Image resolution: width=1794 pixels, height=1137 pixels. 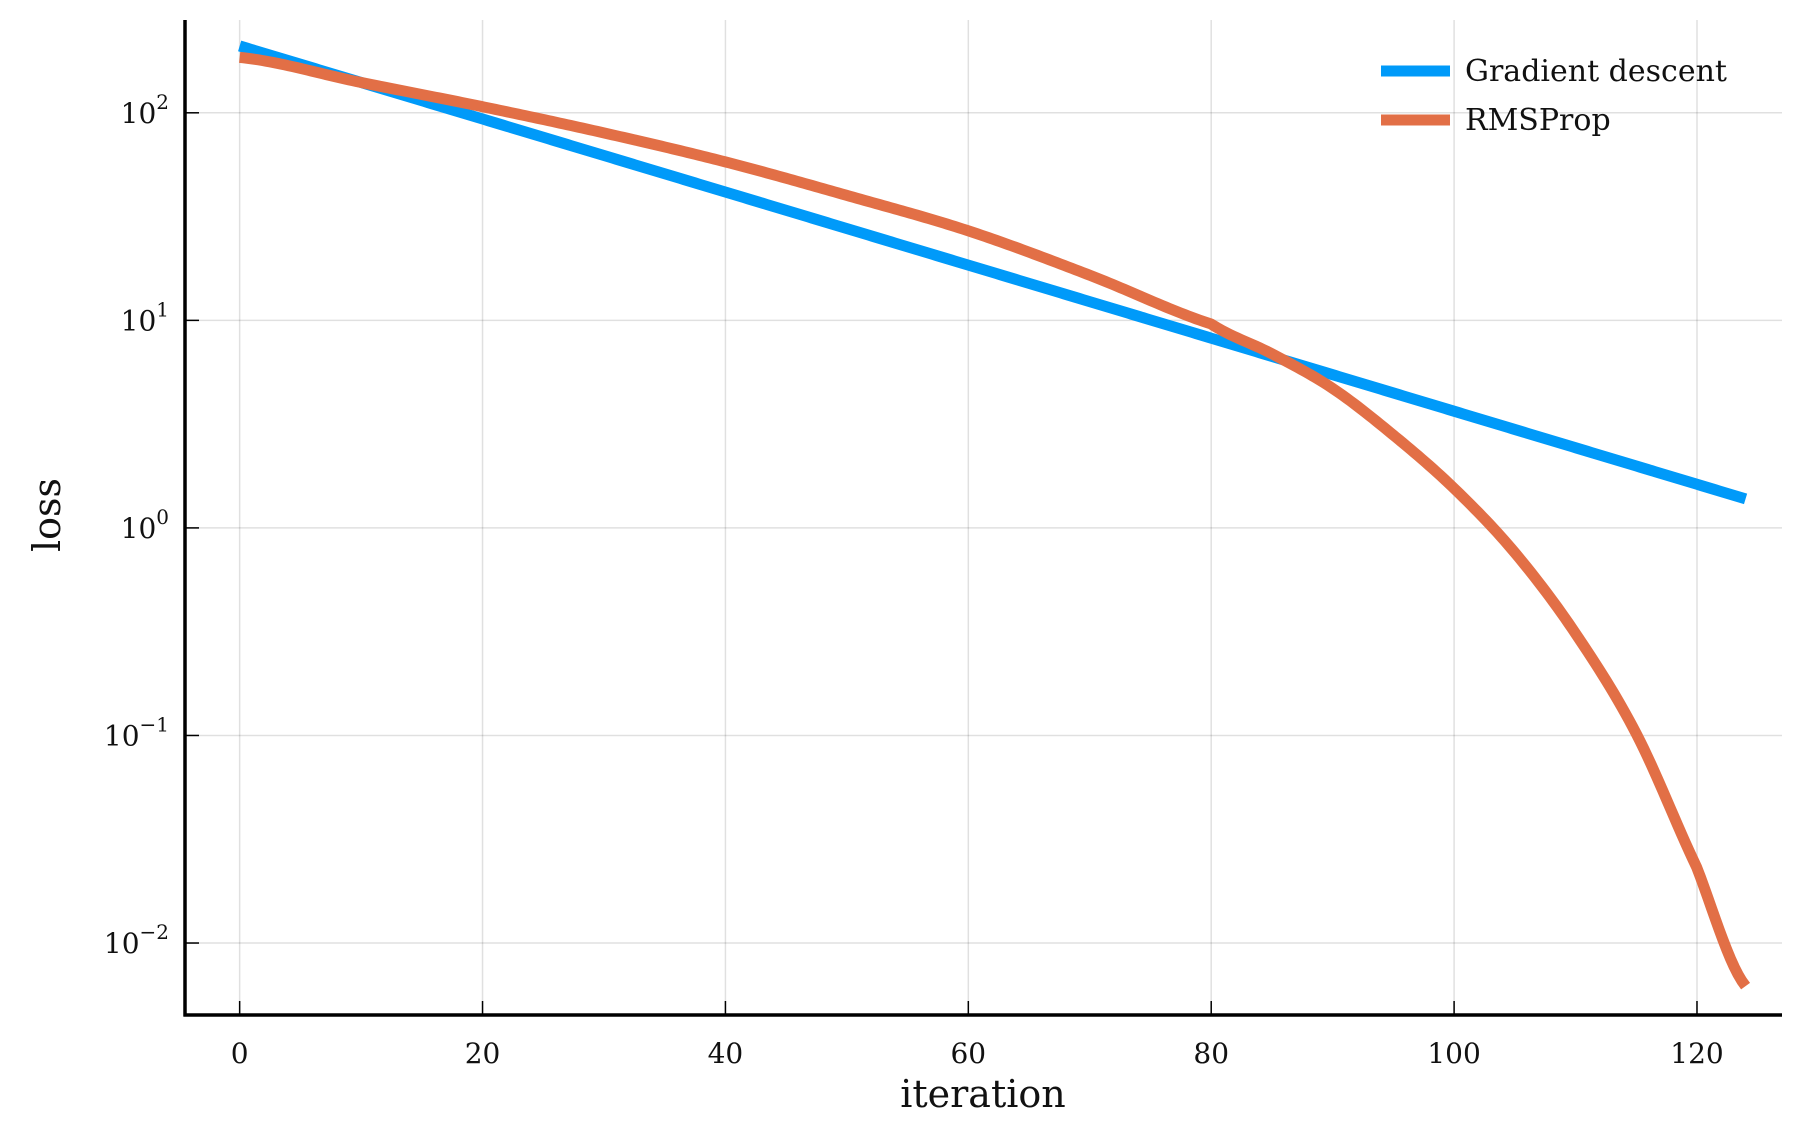 I want to click on x-tick-label: 40, so click(x=726, y=1053).